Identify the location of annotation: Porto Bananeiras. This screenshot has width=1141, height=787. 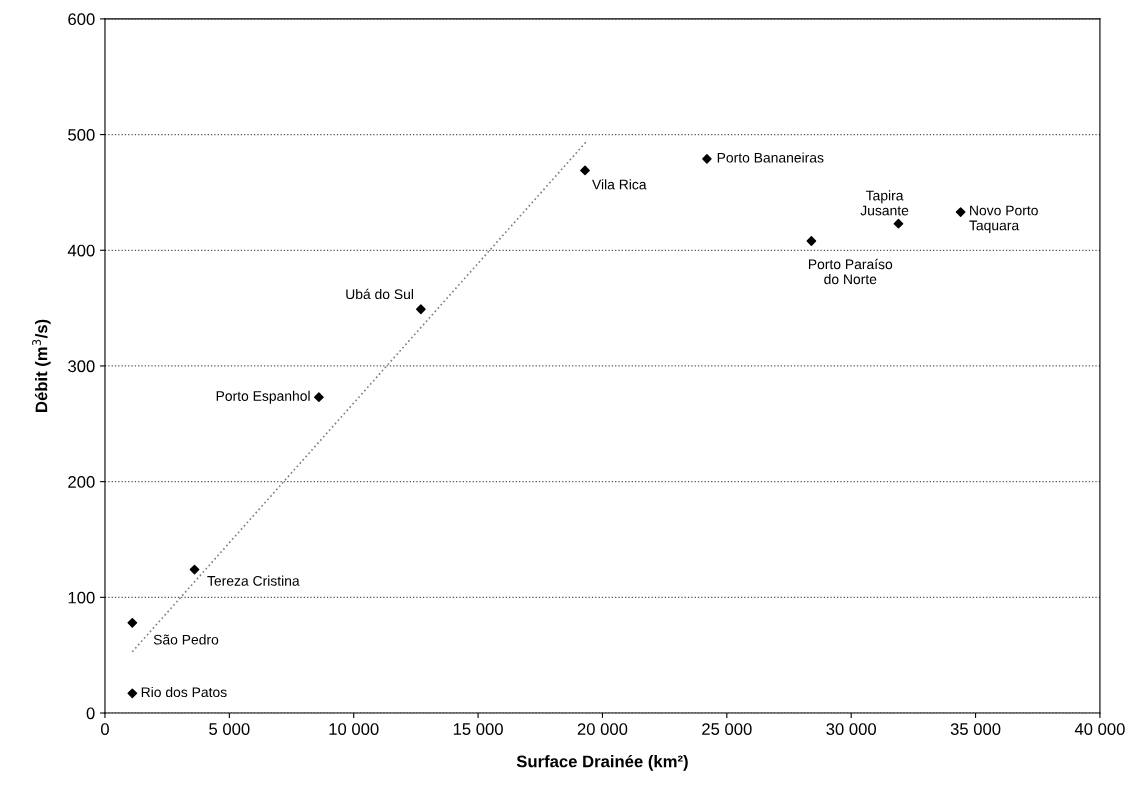
(770, 157).